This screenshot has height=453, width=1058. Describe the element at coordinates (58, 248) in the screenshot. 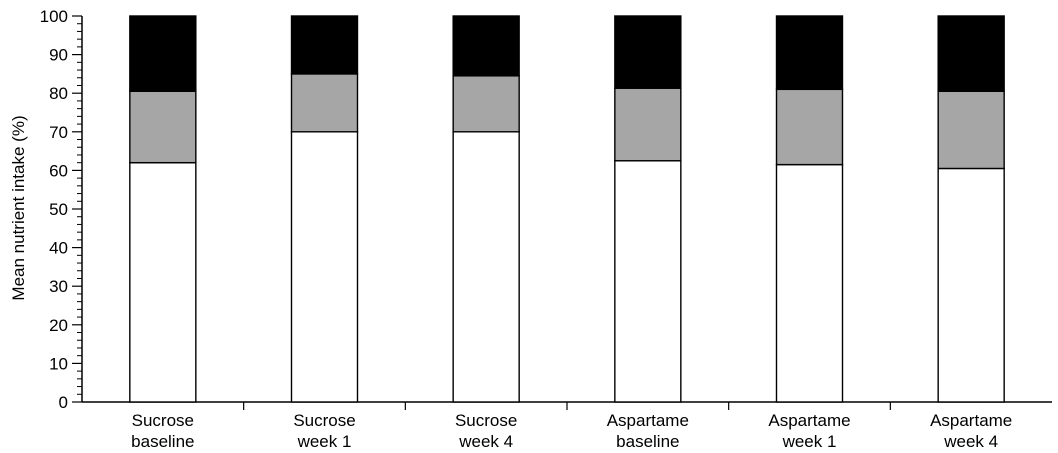

I see `y-tick-label: 40` at that location.